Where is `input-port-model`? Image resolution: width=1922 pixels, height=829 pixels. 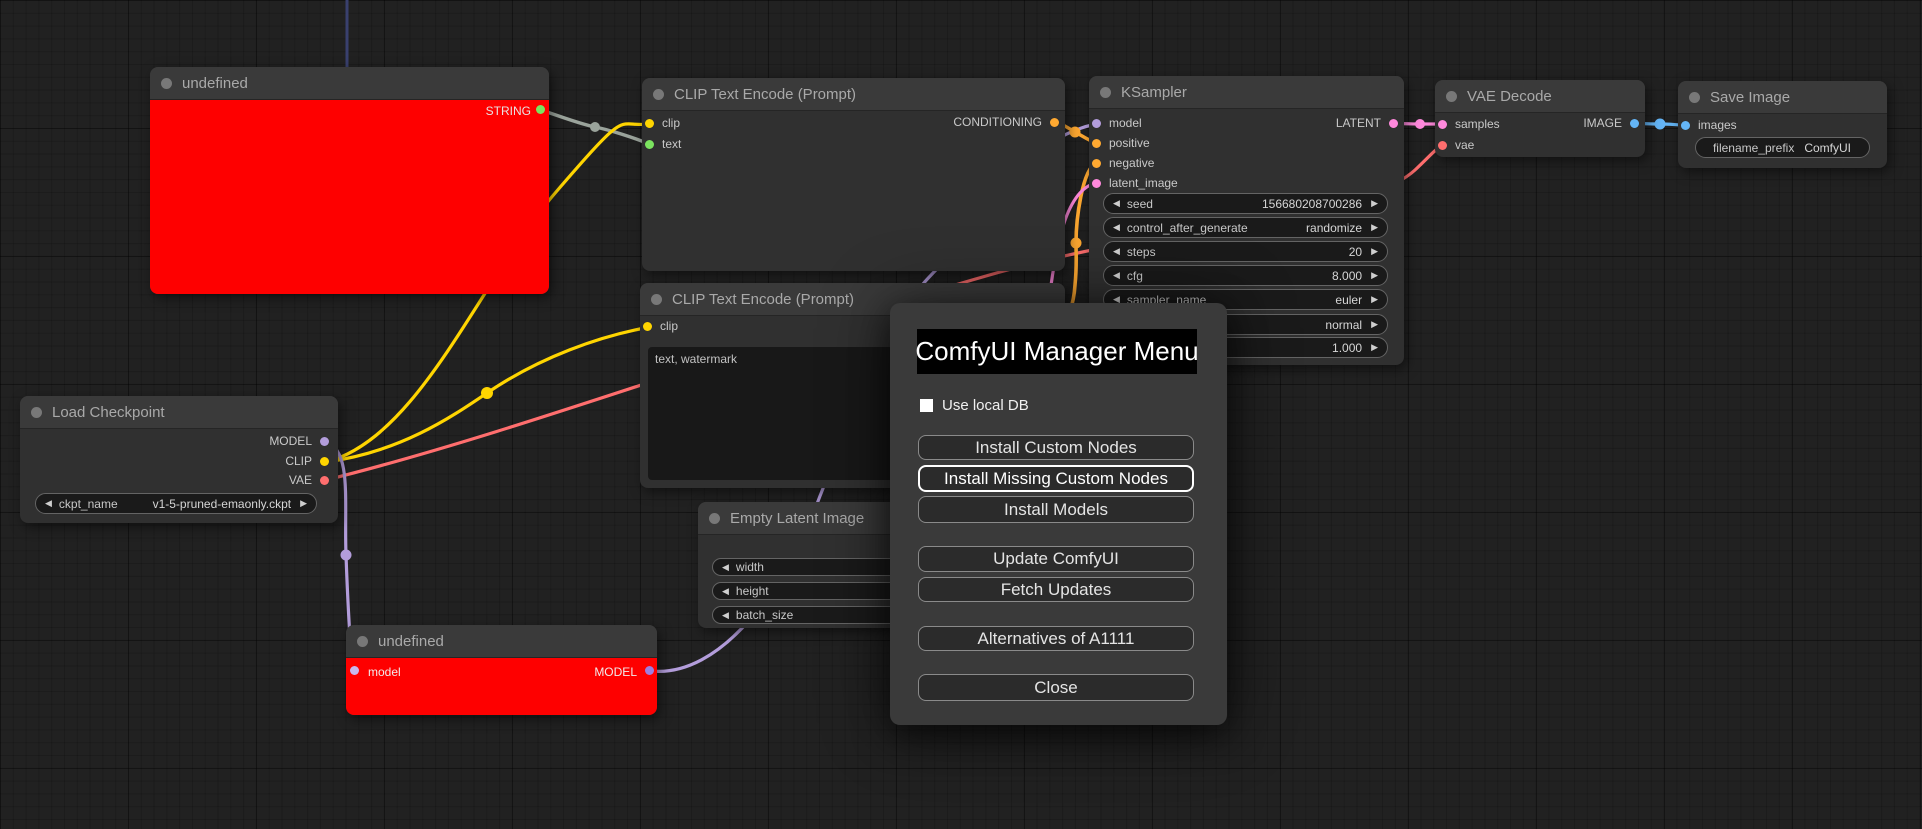 input-port-model is located at coordinates (354, 670).